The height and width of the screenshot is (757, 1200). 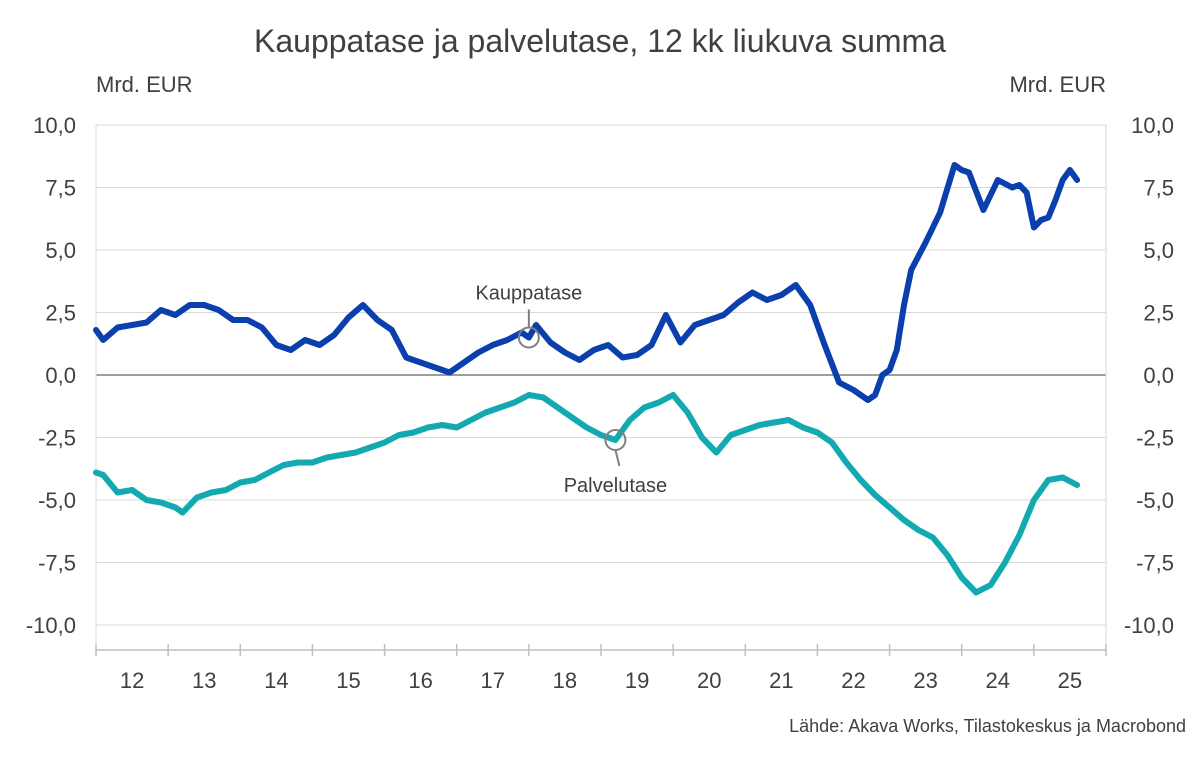 What do you see at coordinates (493, 680) in the screenshot?
I see `x-tick-label: 17` at bounding box center [493, 680].